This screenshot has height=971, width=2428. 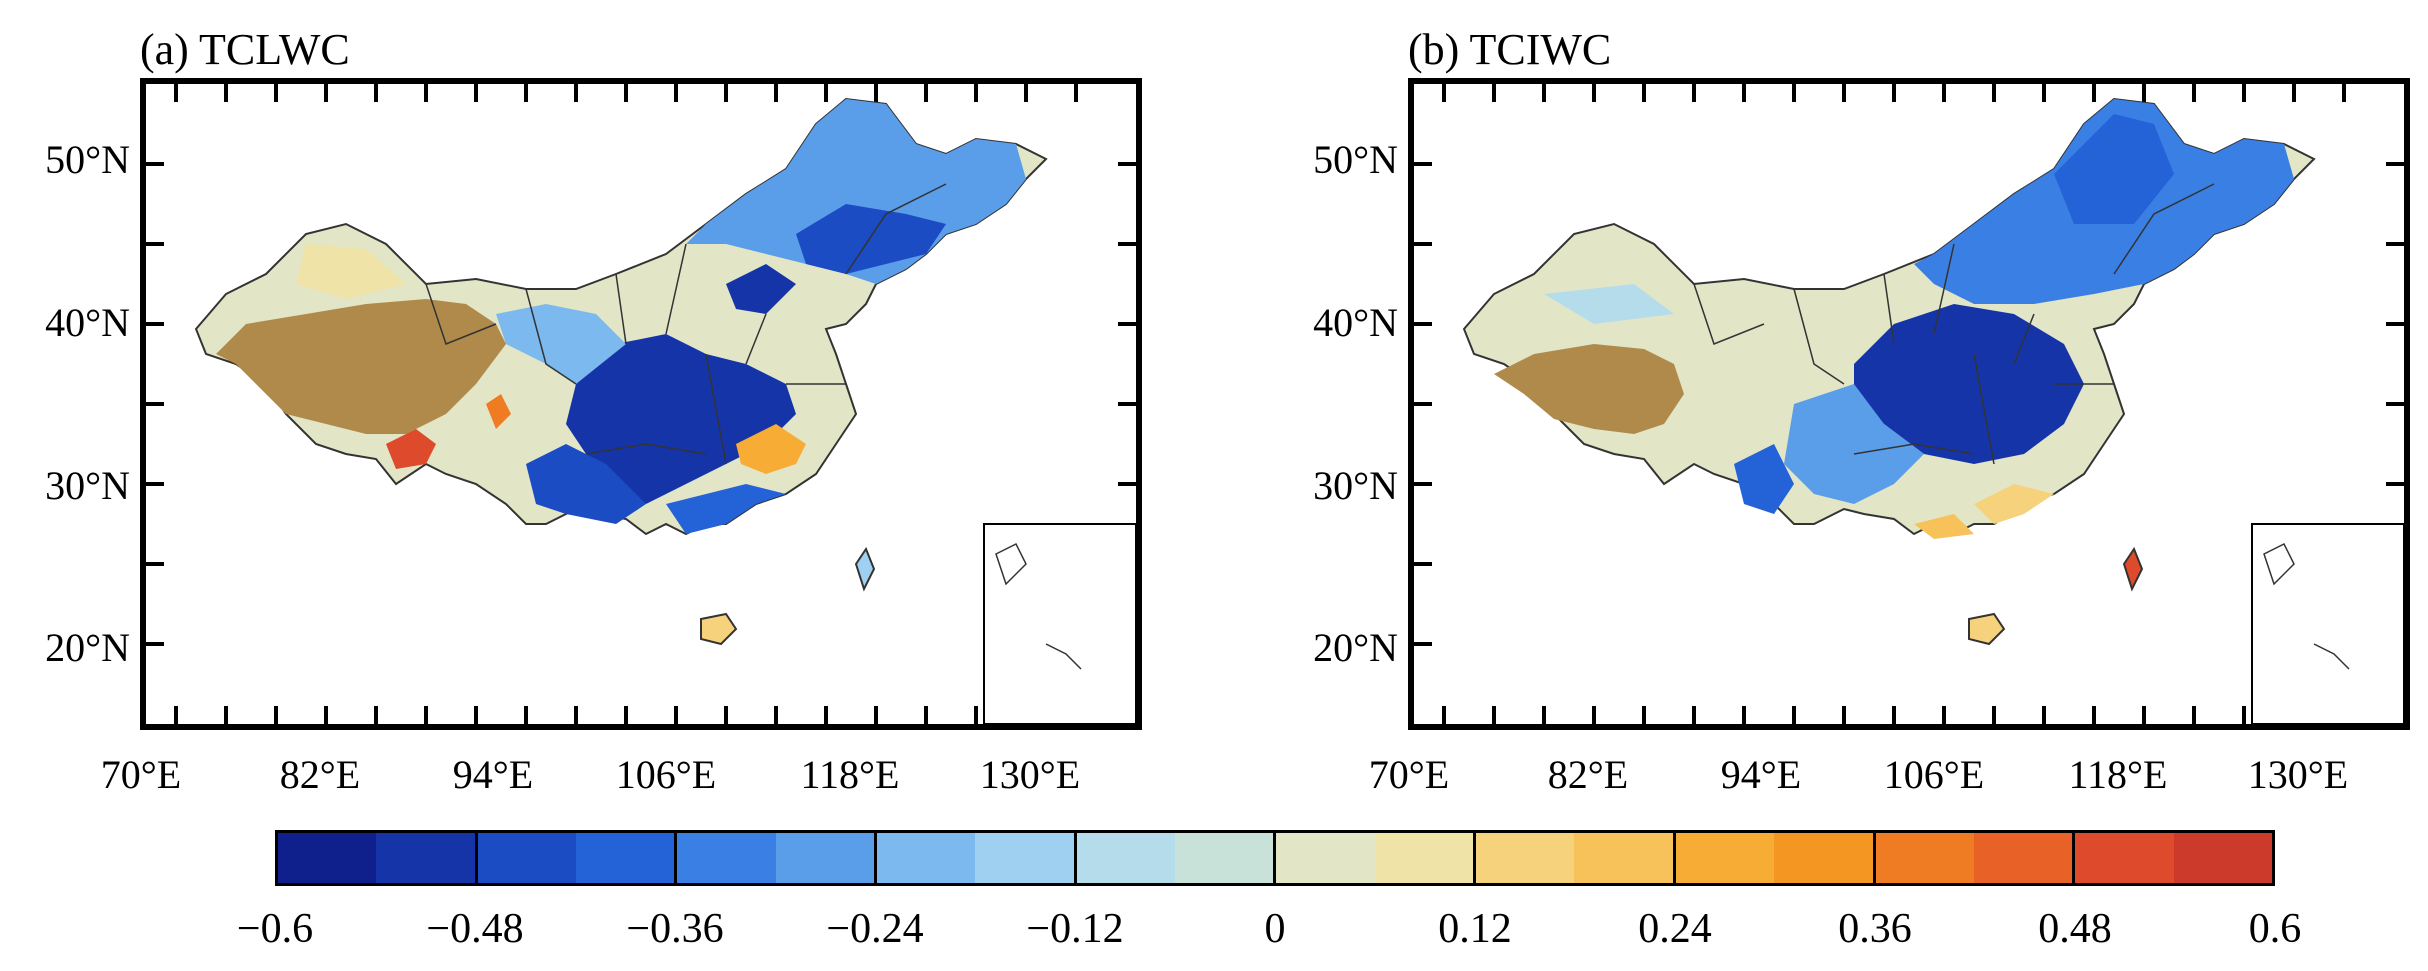 I want to click on colorbar-tick-label: −0.36, so click(x=675, y=929).